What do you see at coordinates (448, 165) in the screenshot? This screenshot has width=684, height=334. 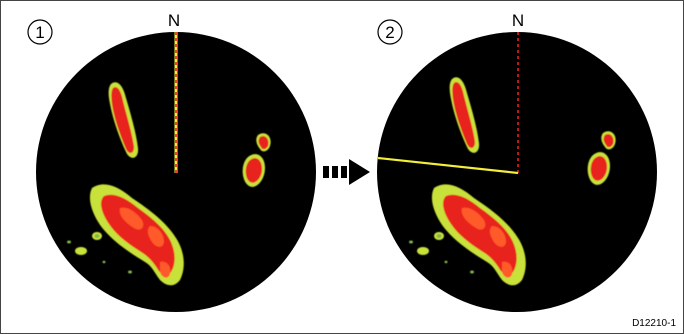 I see `heading-line` at bounding box center [448, 165].